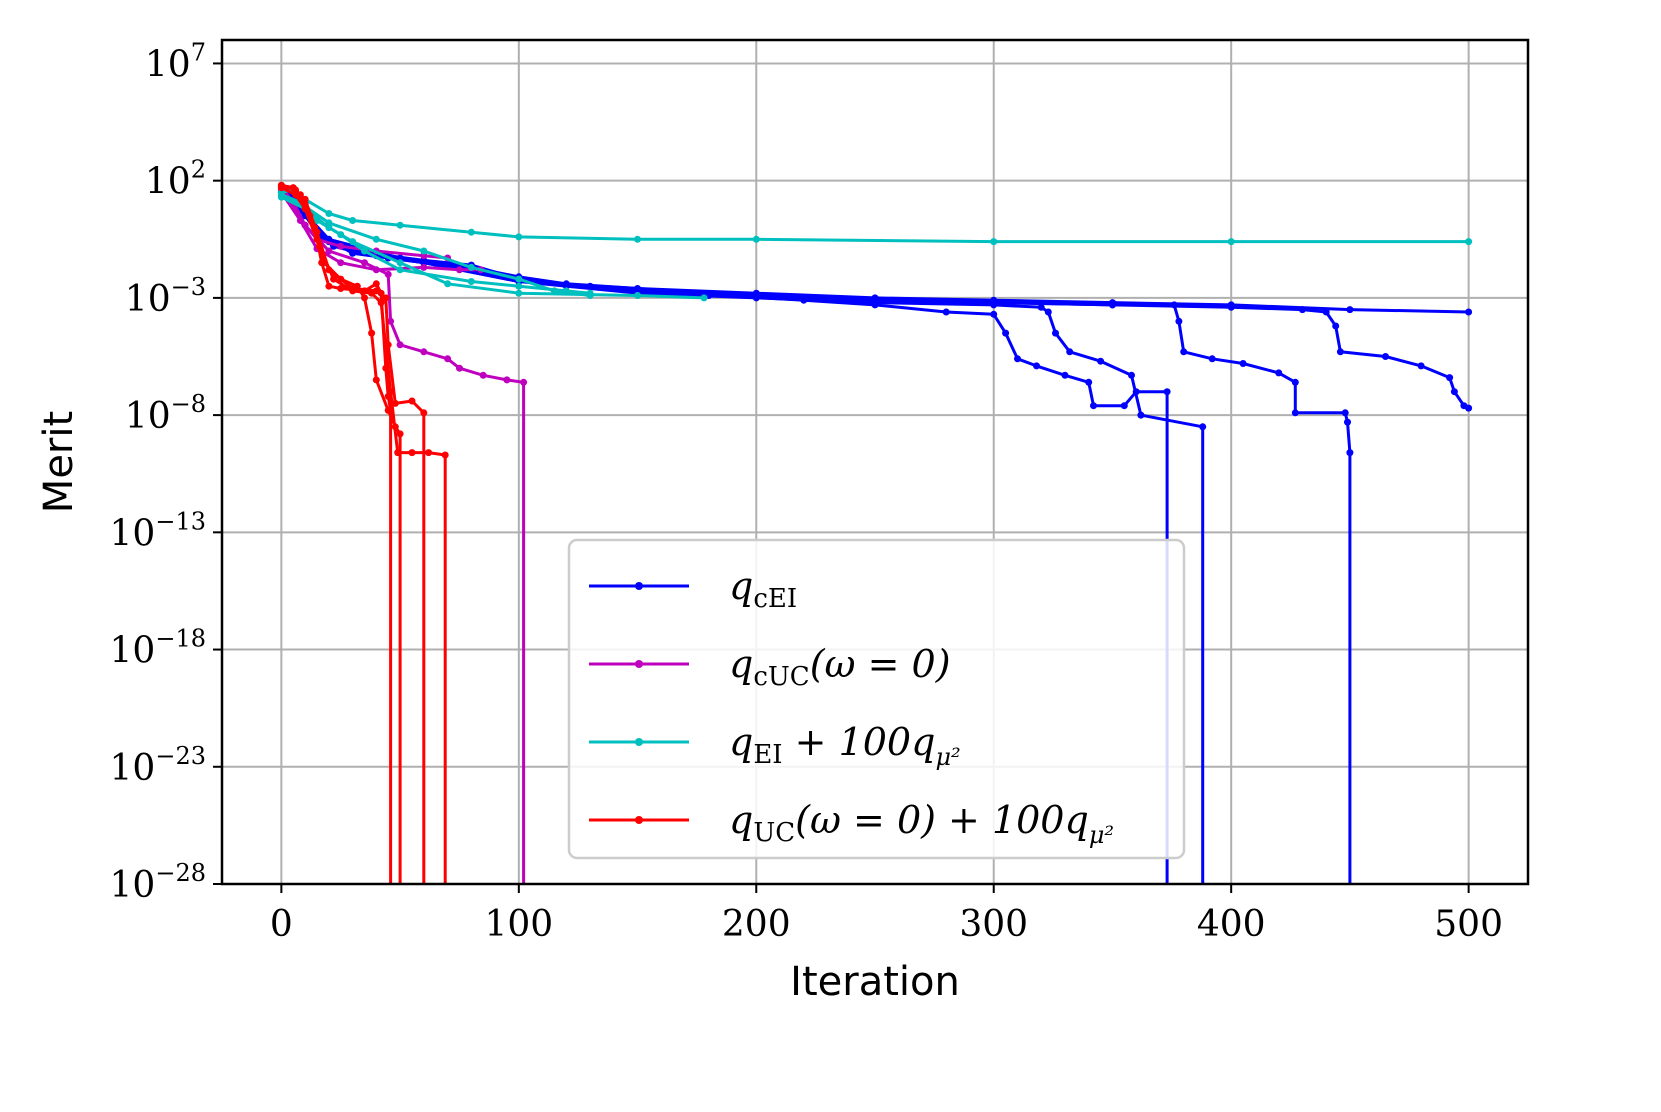 The height and width of the screenshot is (1112, 1661). Describe the element at coordinates (175, 61) in the screenshot. I see `y-tick-label: 10⁷` at that location.